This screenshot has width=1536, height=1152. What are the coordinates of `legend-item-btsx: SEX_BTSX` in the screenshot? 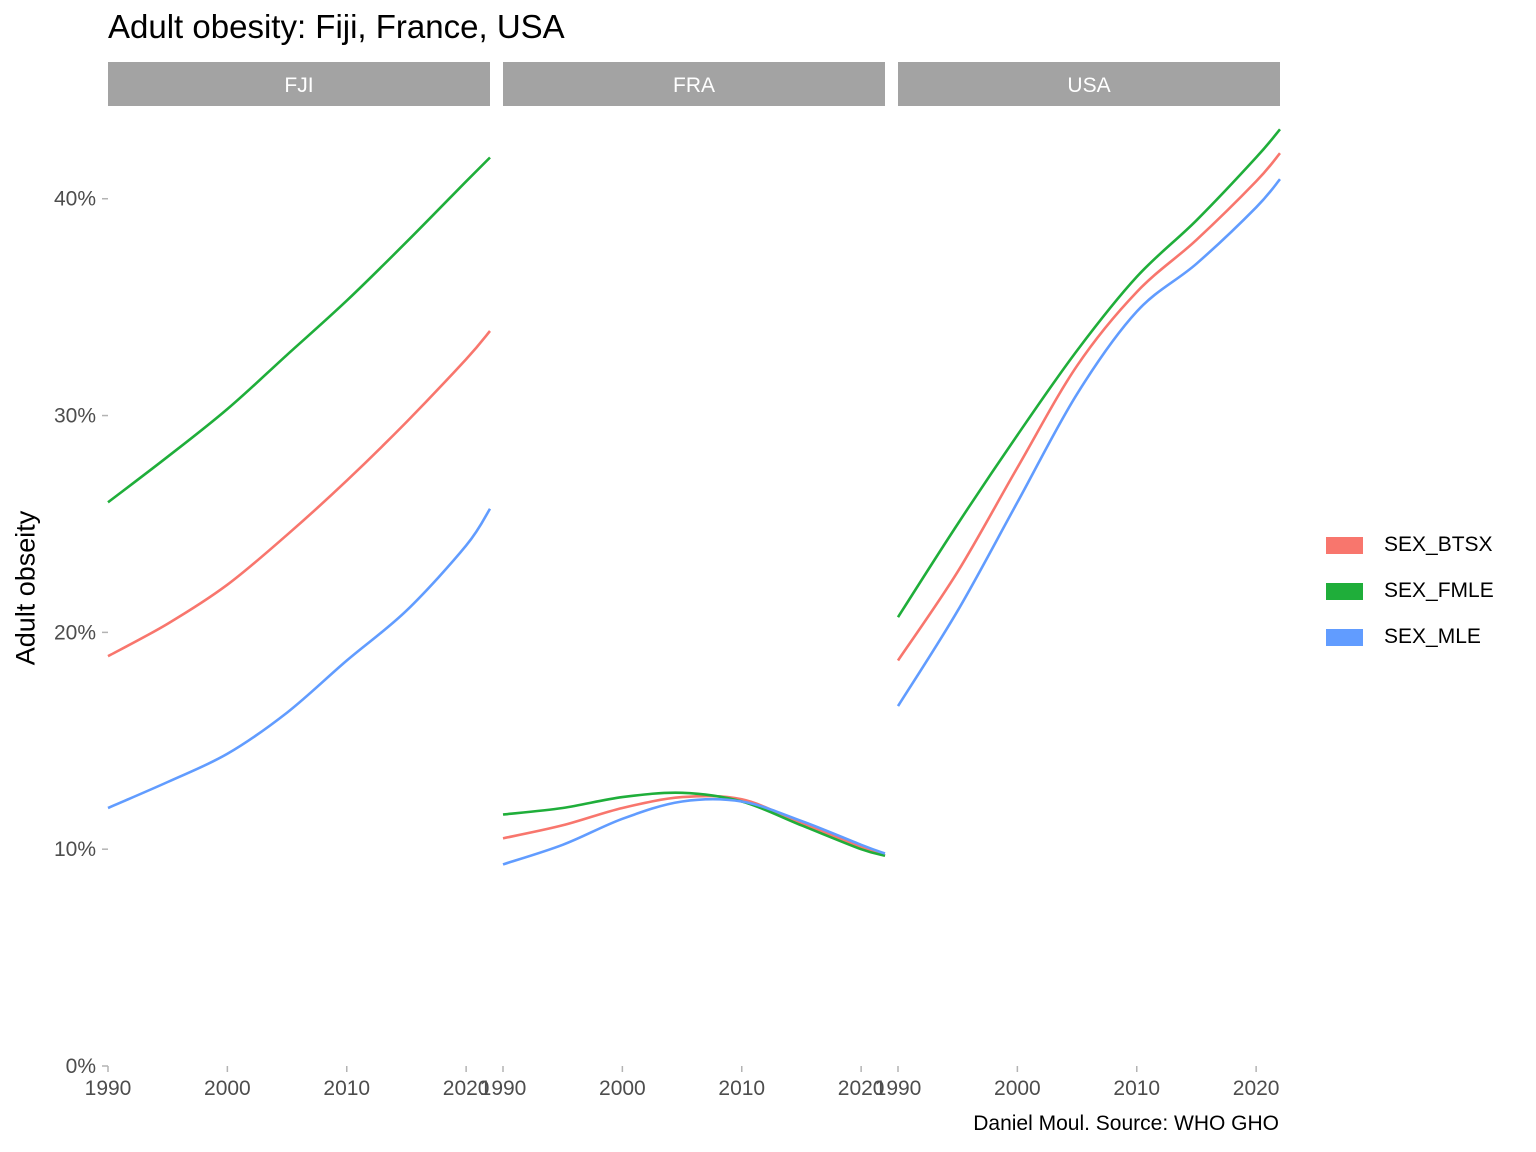 It's located at (1410, 545).